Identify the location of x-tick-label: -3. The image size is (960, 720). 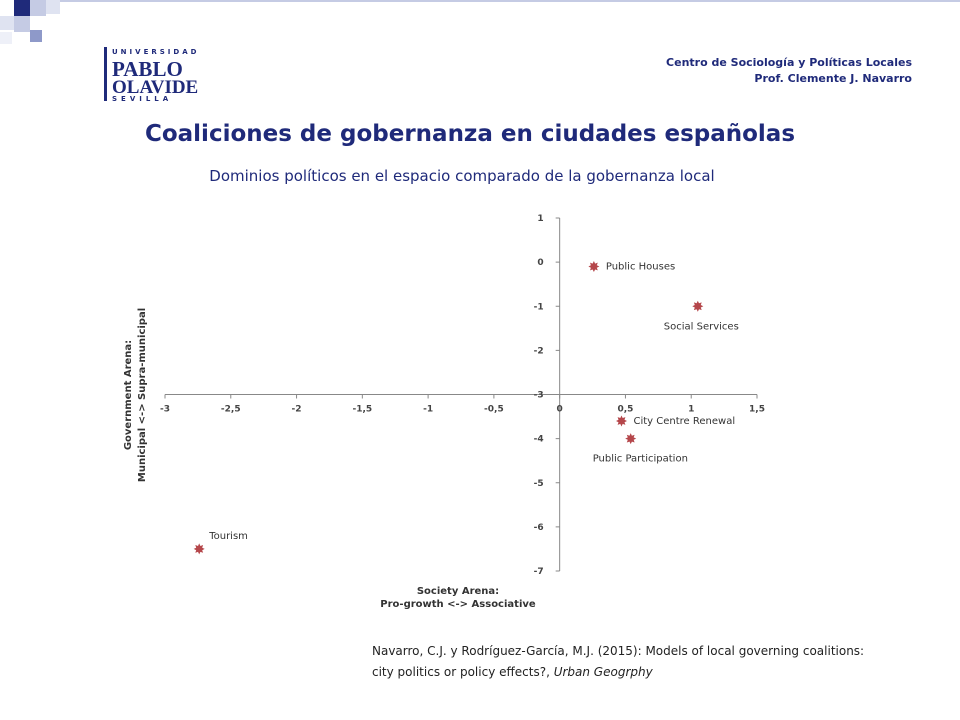
(165, 410).